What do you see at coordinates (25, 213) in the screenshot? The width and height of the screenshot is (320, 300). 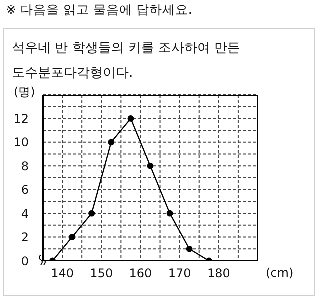 I see `y-tick-label: 4` at bounding box center [25, 213].